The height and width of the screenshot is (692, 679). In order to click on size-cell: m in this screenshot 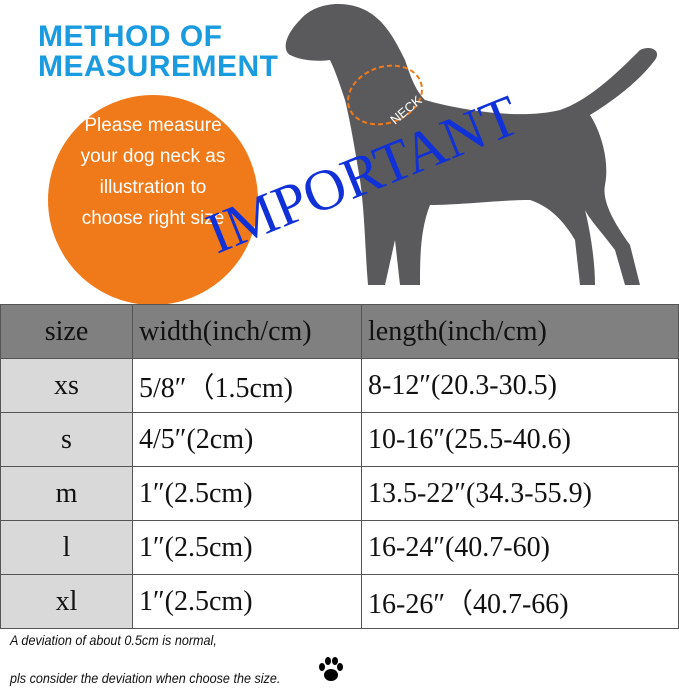, I will do `click(66, 493)`.